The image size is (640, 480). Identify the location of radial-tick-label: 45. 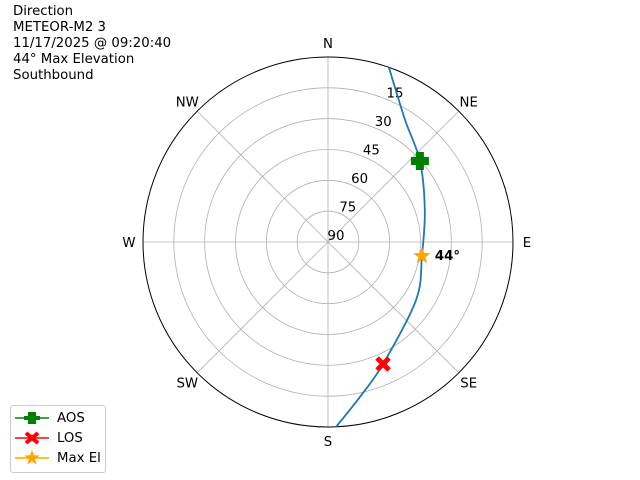
(371, 151).